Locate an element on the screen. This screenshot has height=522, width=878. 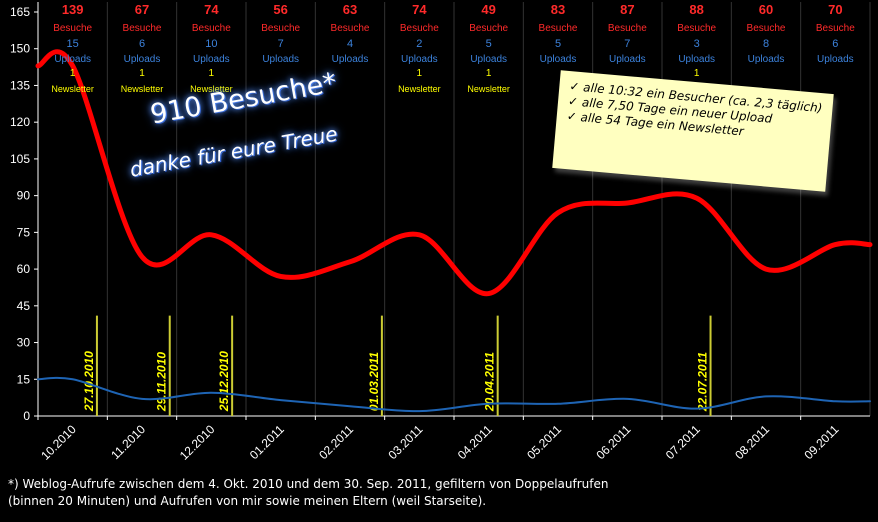
header-besuche-count: 70 is located at coordinates (835, 9).